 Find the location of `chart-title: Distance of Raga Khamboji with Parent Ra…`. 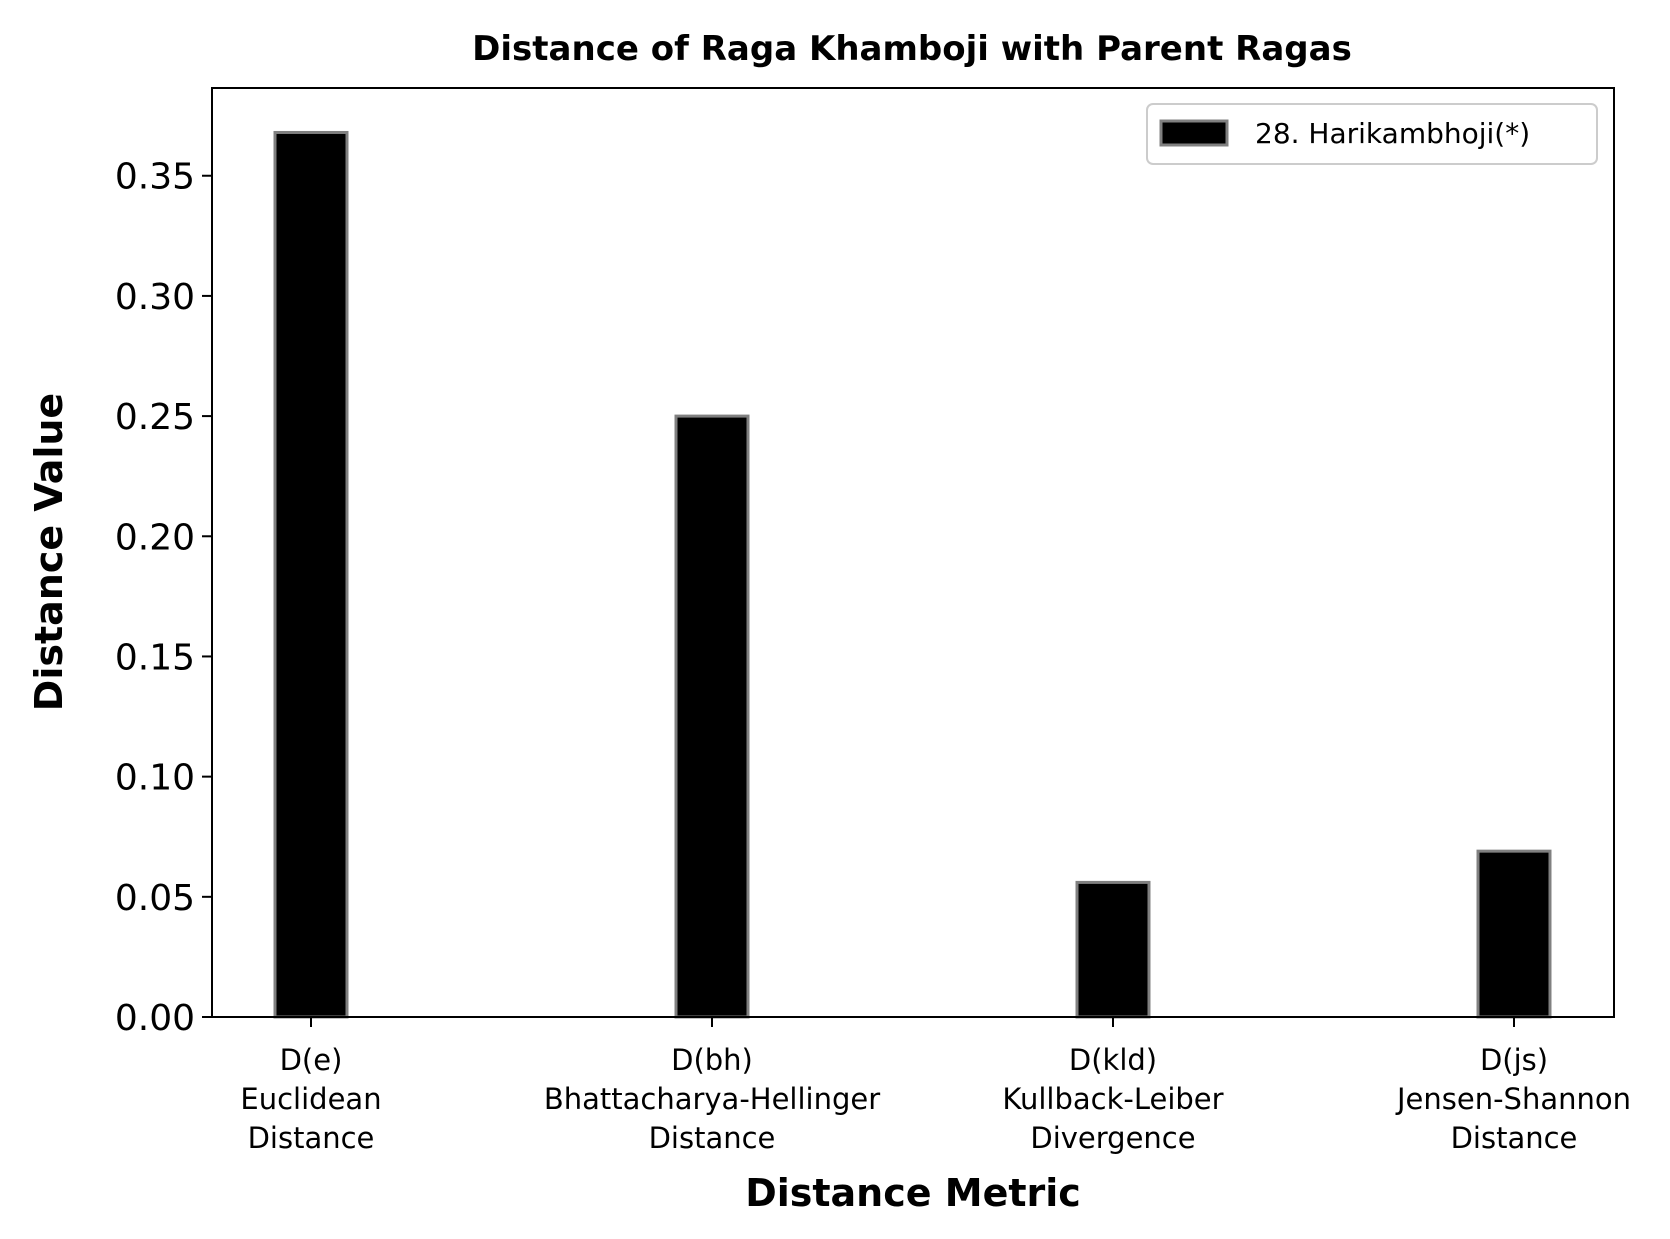

chart-title: Distance of Raga Khamboji with Parent Ra… is located at coordinates (912, 49).